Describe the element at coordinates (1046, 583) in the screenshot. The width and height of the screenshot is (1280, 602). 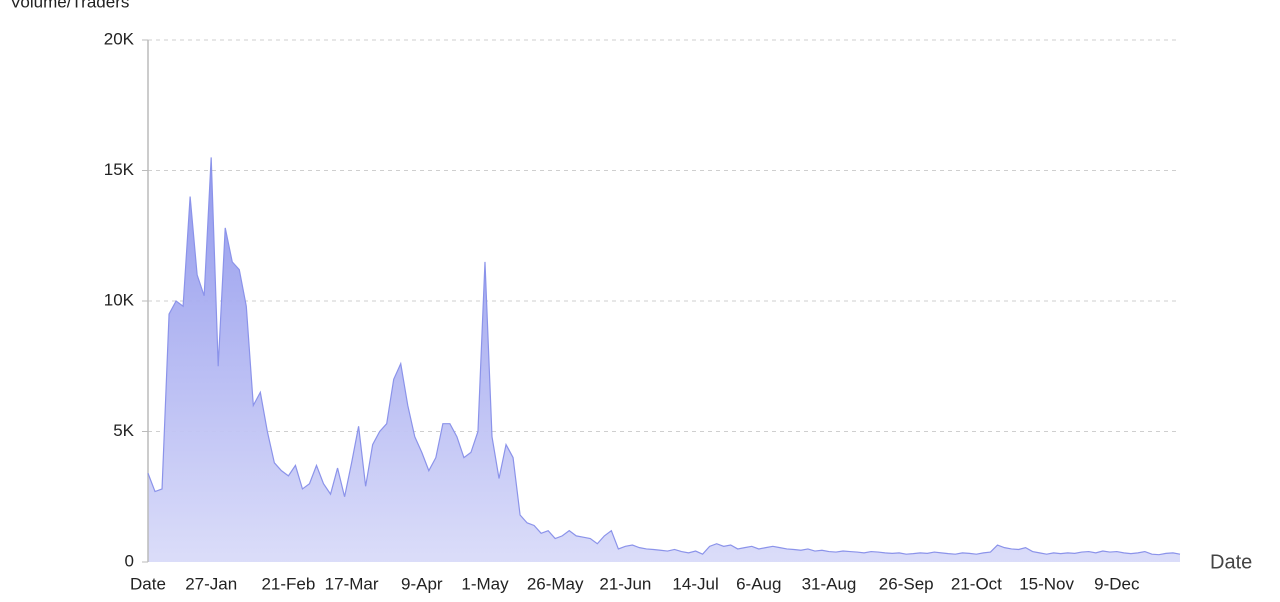
I see `x-tick-label: 15-Nov` at that location.